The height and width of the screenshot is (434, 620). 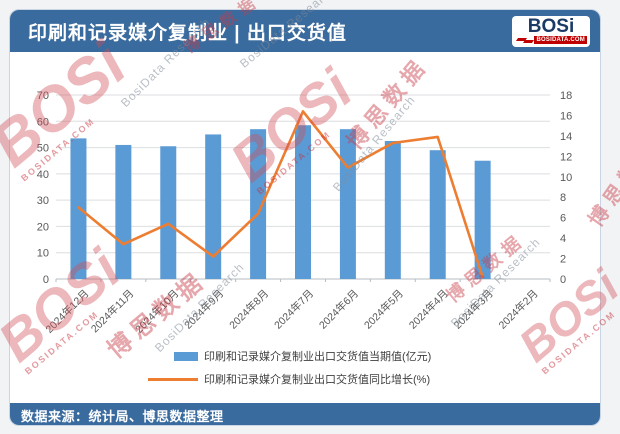 I want to click on legend-label-line-series: 印刷和记录媒介复制业出口交货值同比增长(%), so click(x=317, y=380).